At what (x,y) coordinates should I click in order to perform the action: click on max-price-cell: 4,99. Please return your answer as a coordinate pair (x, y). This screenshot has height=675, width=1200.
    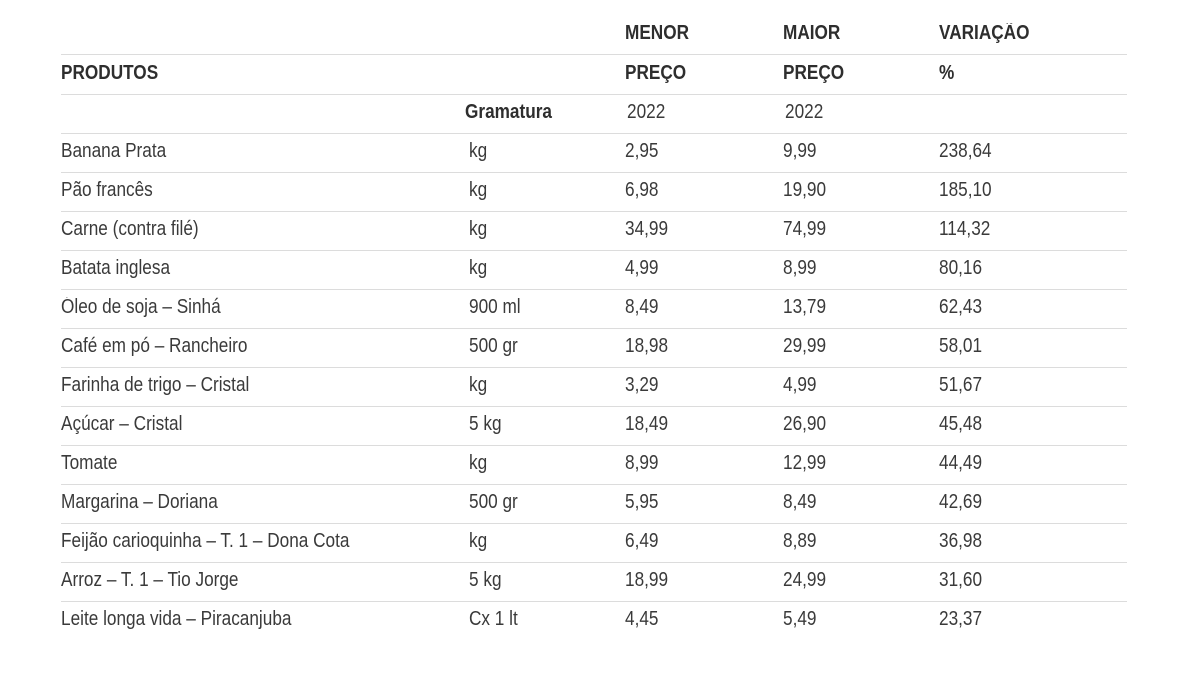
    Looking at the image, I should click on (861, 387).